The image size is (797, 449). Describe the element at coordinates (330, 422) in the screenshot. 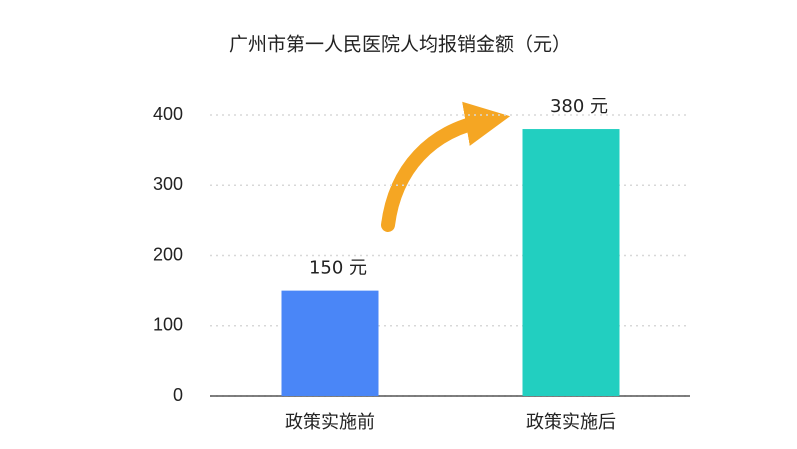

I see `x-tick-label: 政策实施前` at that location.